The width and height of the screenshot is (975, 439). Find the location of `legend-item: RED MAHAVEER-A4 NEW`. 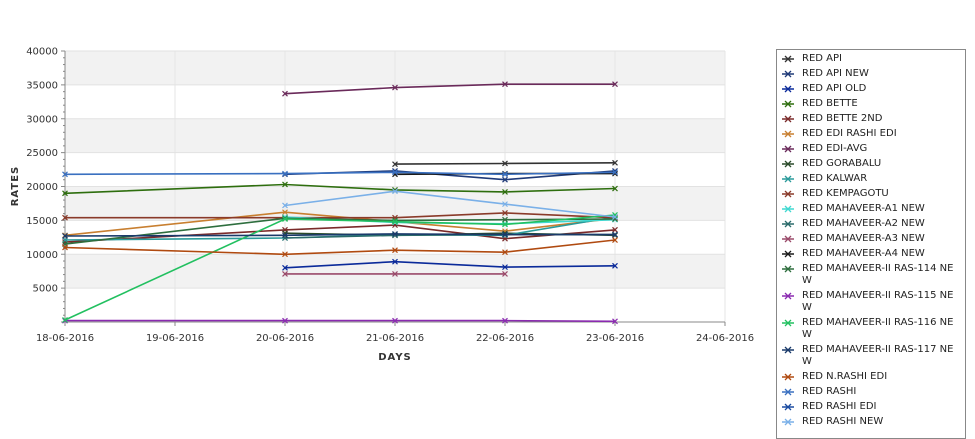

legend-item: RED MAHAVEER-A4 NEW is located at coordinates (871, 254).